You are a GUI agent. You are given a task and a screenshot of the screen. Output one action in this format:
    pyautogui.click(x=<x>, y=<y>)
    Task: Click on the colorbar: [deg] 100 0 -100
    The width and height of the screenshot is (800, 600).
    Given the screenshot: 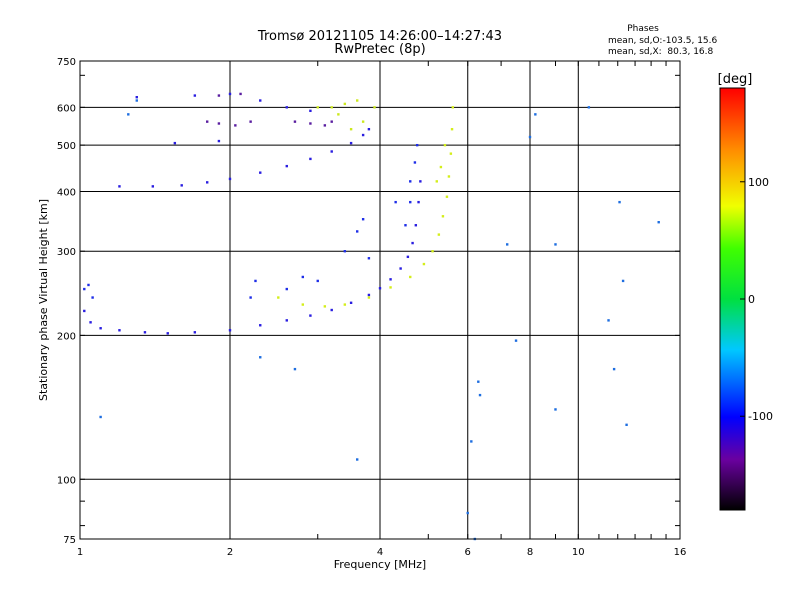 What is the action you would take?
    pyautogui.click(x=745, y=291)
    